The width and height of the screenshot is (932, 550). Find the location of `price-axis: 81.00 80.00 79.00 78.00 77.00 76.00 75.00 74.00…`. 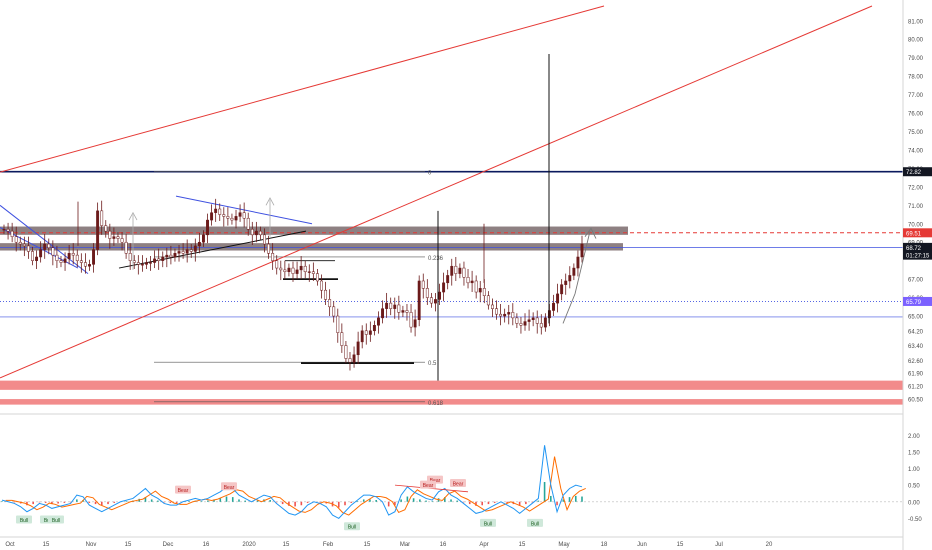

price-axis: 81.00 80.00 79.00 78.00 77.00 76.00 75.00 74.00… is located at coordinates (917, 275).